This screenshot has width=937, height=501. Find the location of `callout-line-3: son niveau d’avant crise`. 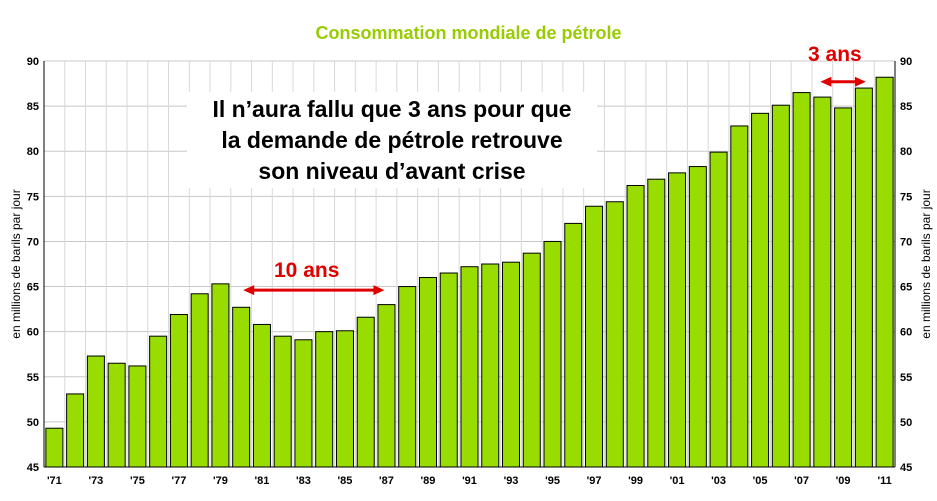

callout-line-3: son niveau d’avant crise is located at coordinates (392, 170).